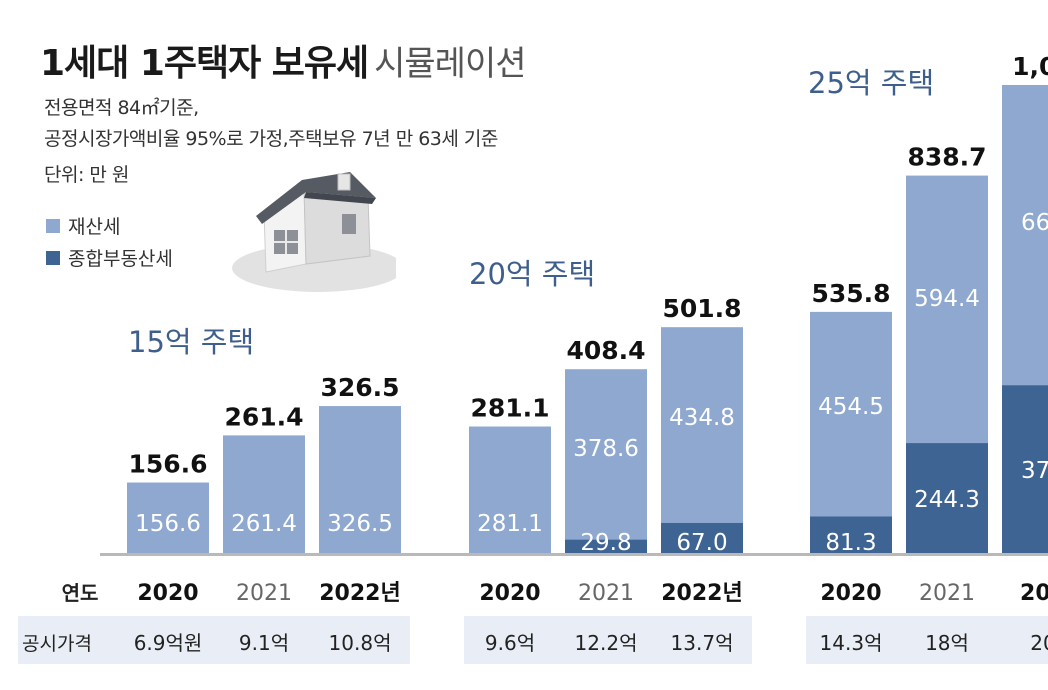 The width and height of the screenshot is (1048, 690). Describe the element at coordinates (605, 350) in the screenshot. I see `bar-total-label: 408.4` at that location.